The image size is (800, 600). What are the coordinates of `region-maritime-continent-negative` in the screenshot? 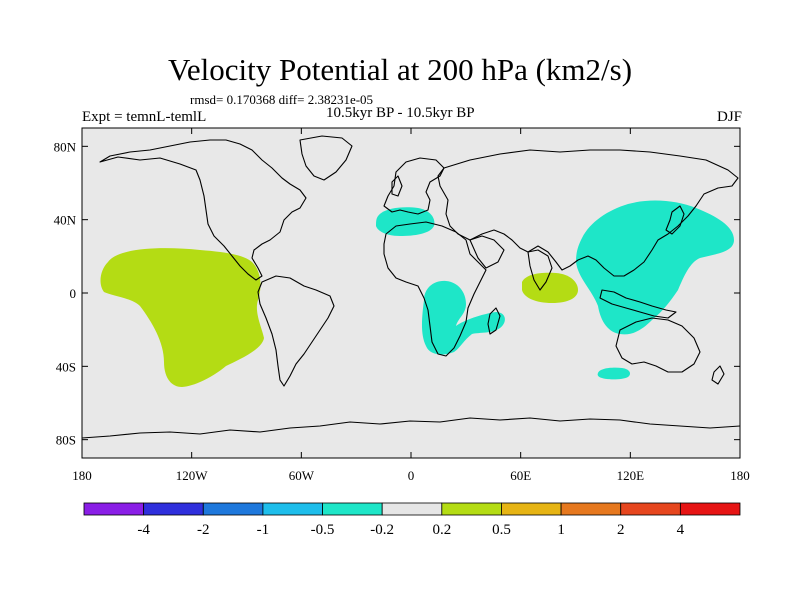 It's located at (655, 267).